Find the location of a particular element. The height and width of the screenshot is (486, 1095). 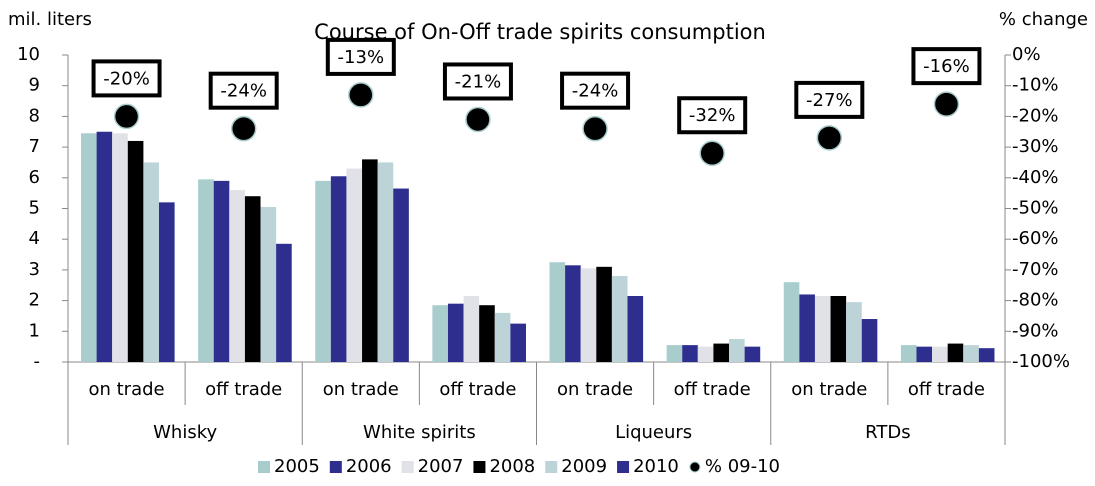

legend-label: 2007 is located at coordinates (441, 466).